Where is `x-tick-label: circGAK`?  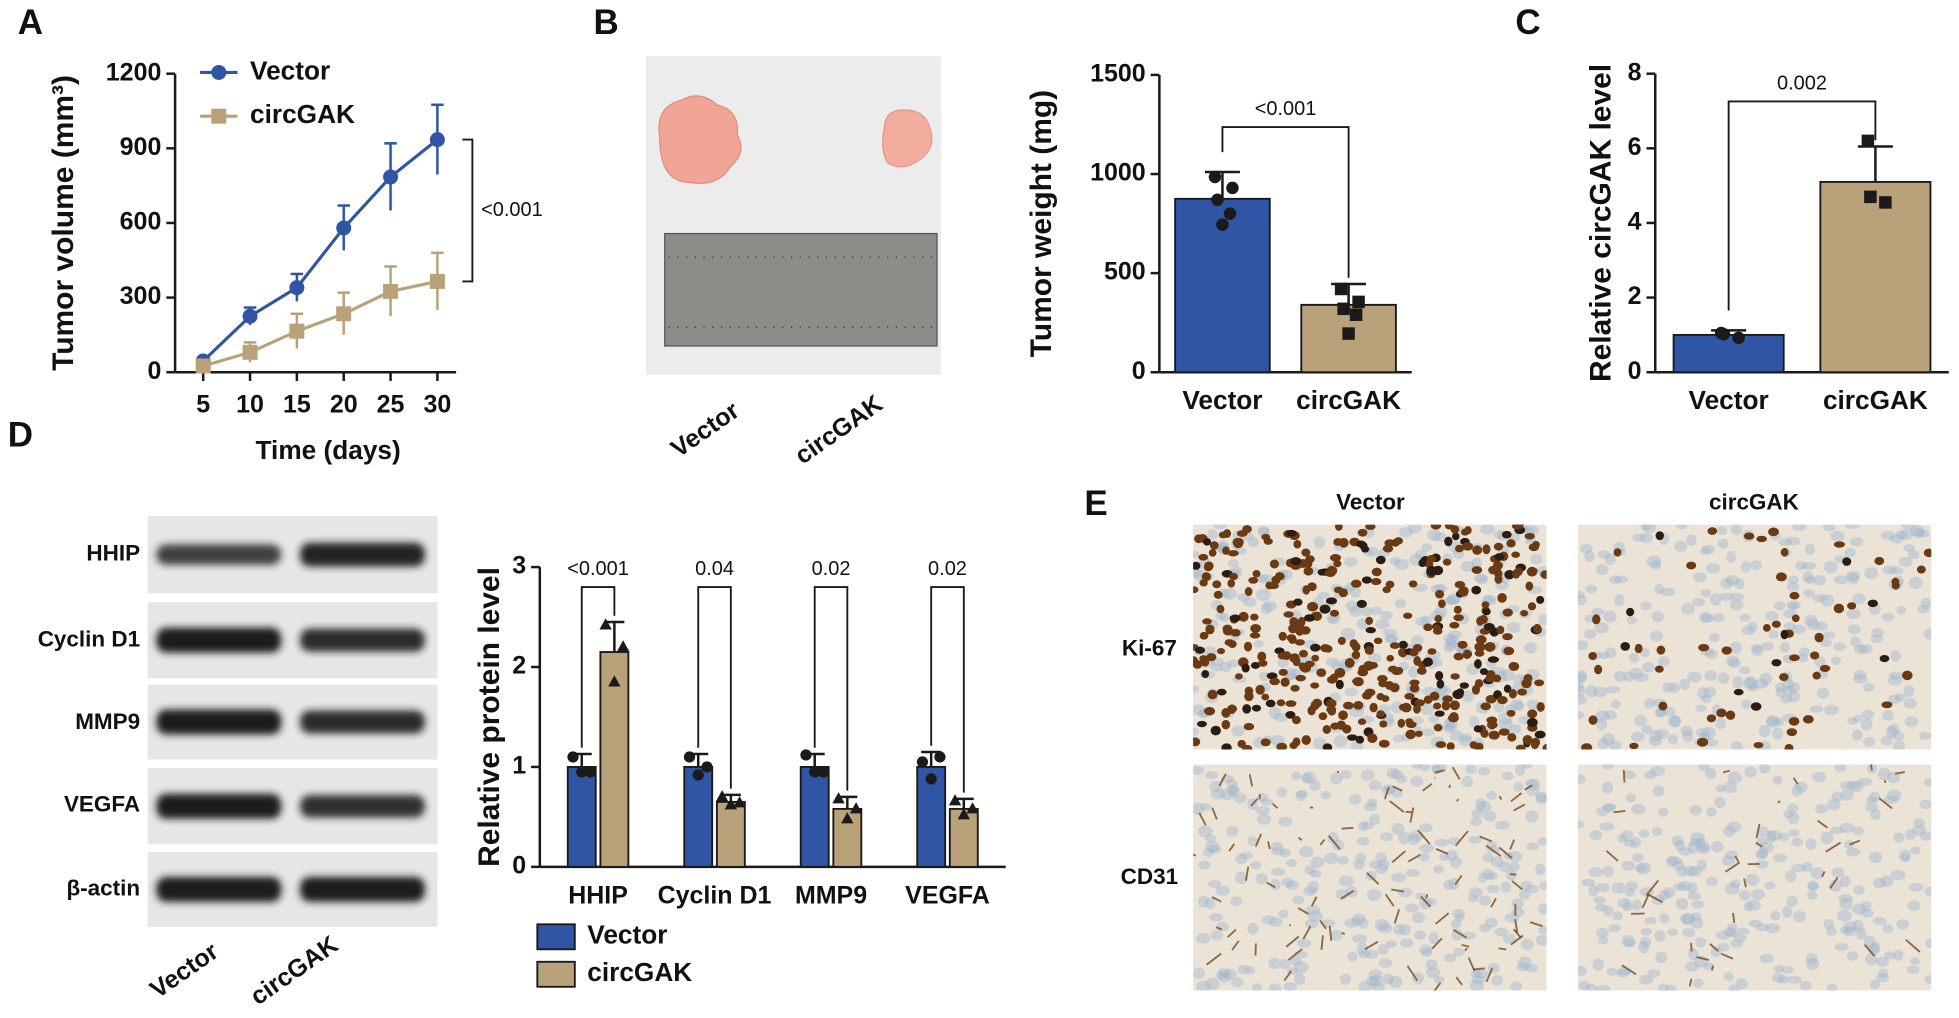 x-tick-label: circGAK is located at coordinates (1348, 400).